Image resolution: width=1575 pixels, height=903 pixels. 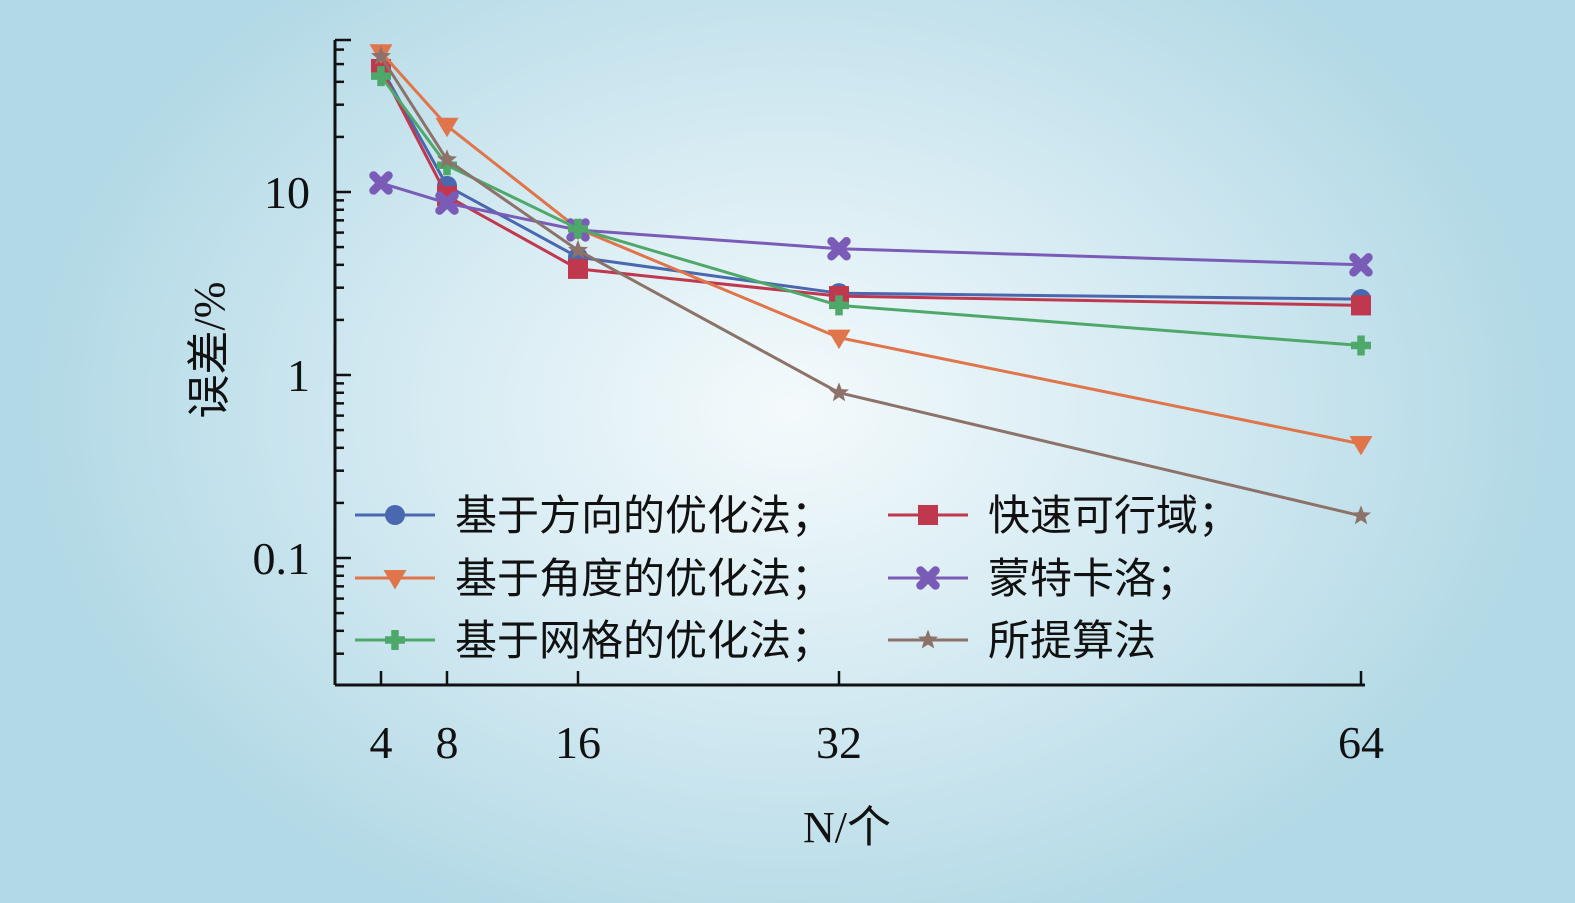 What do you see at coordinates (209, 350) in the screenshot?
I see `y-axis-title: 误差/%` at bounding box center [209, 350].